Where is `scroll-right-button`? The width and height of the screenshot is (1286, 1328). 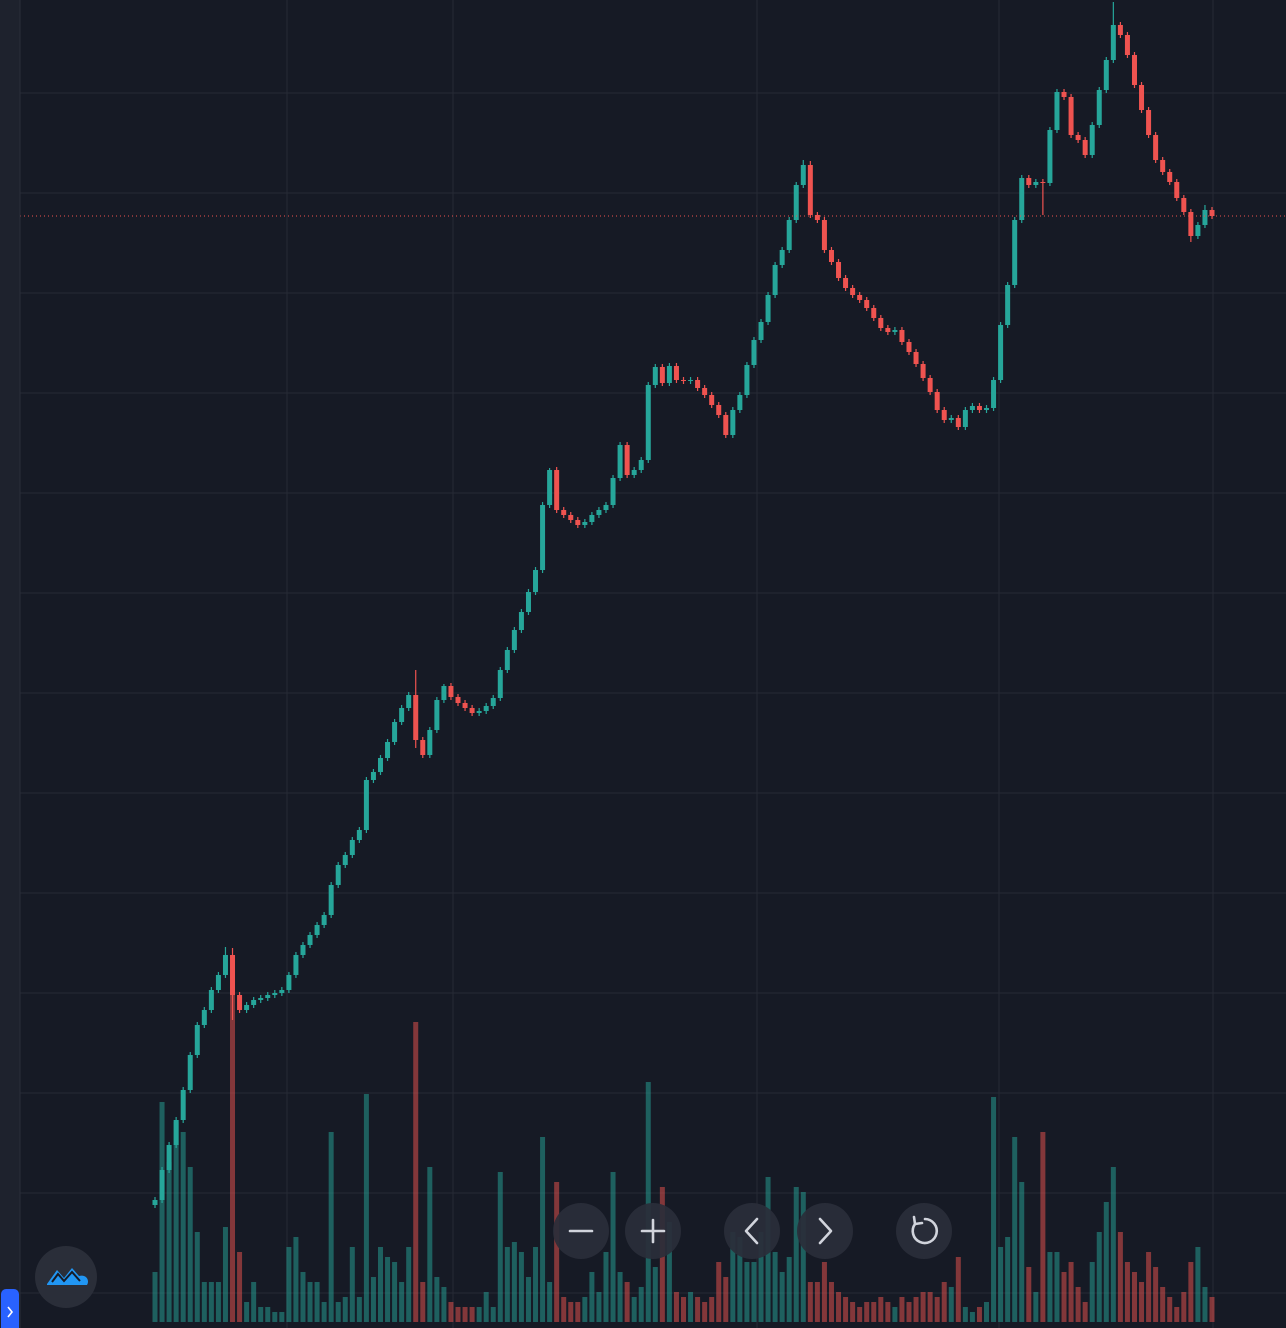
scroll-right-button is located at coordinates (825, 1231).